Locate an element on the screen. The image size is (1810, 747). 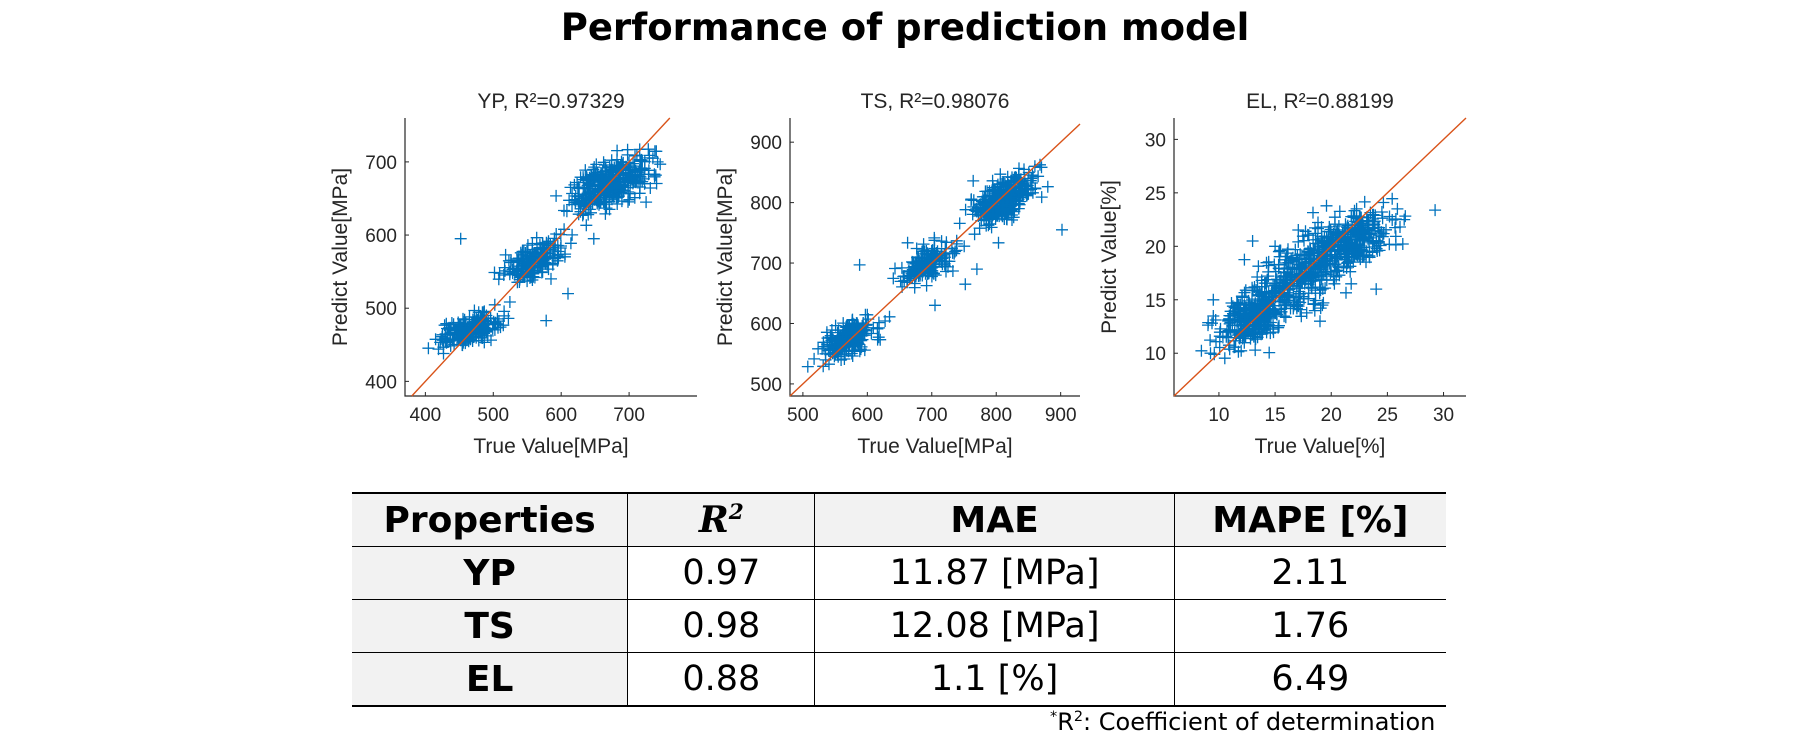
reference-line is located at coordinates (935, 260).